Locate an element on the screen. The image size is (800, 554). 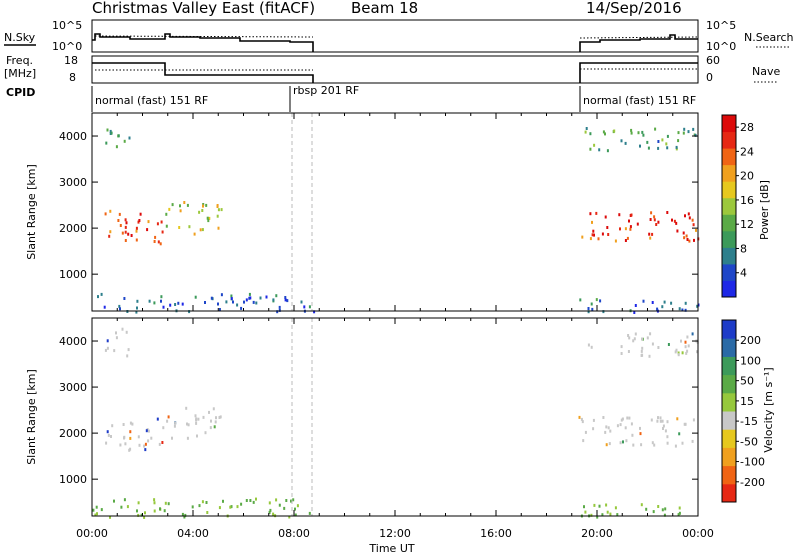
nave-trace is located at coordinates (396, 69).